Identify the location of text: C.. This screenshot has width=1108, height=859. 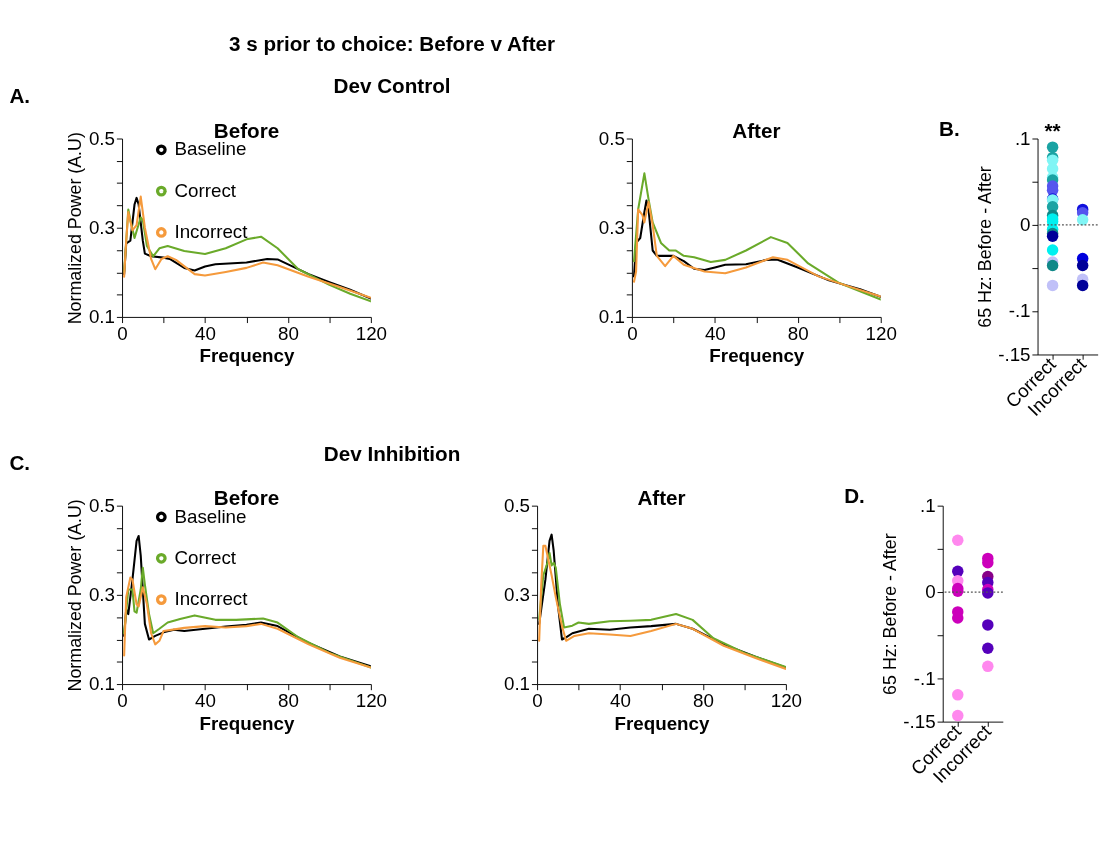
(20, 462).